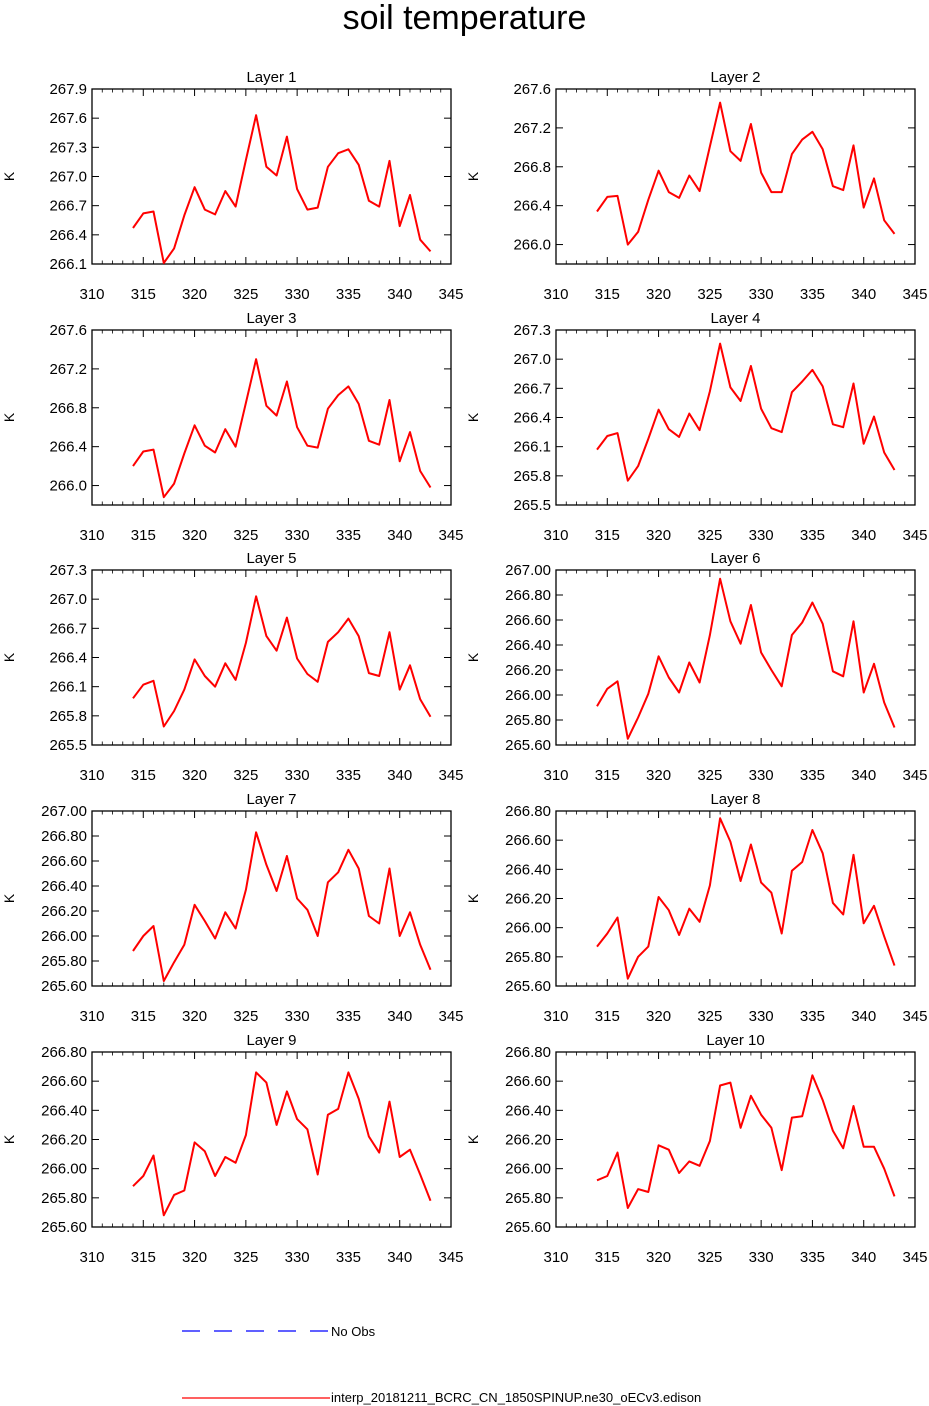 Image resolution: width=929 pixels, height=1406 pixels. Describe the element at coordinates (297, 1016) in the screenshot. I see `layer-7-xtick-label: 330` at that location.